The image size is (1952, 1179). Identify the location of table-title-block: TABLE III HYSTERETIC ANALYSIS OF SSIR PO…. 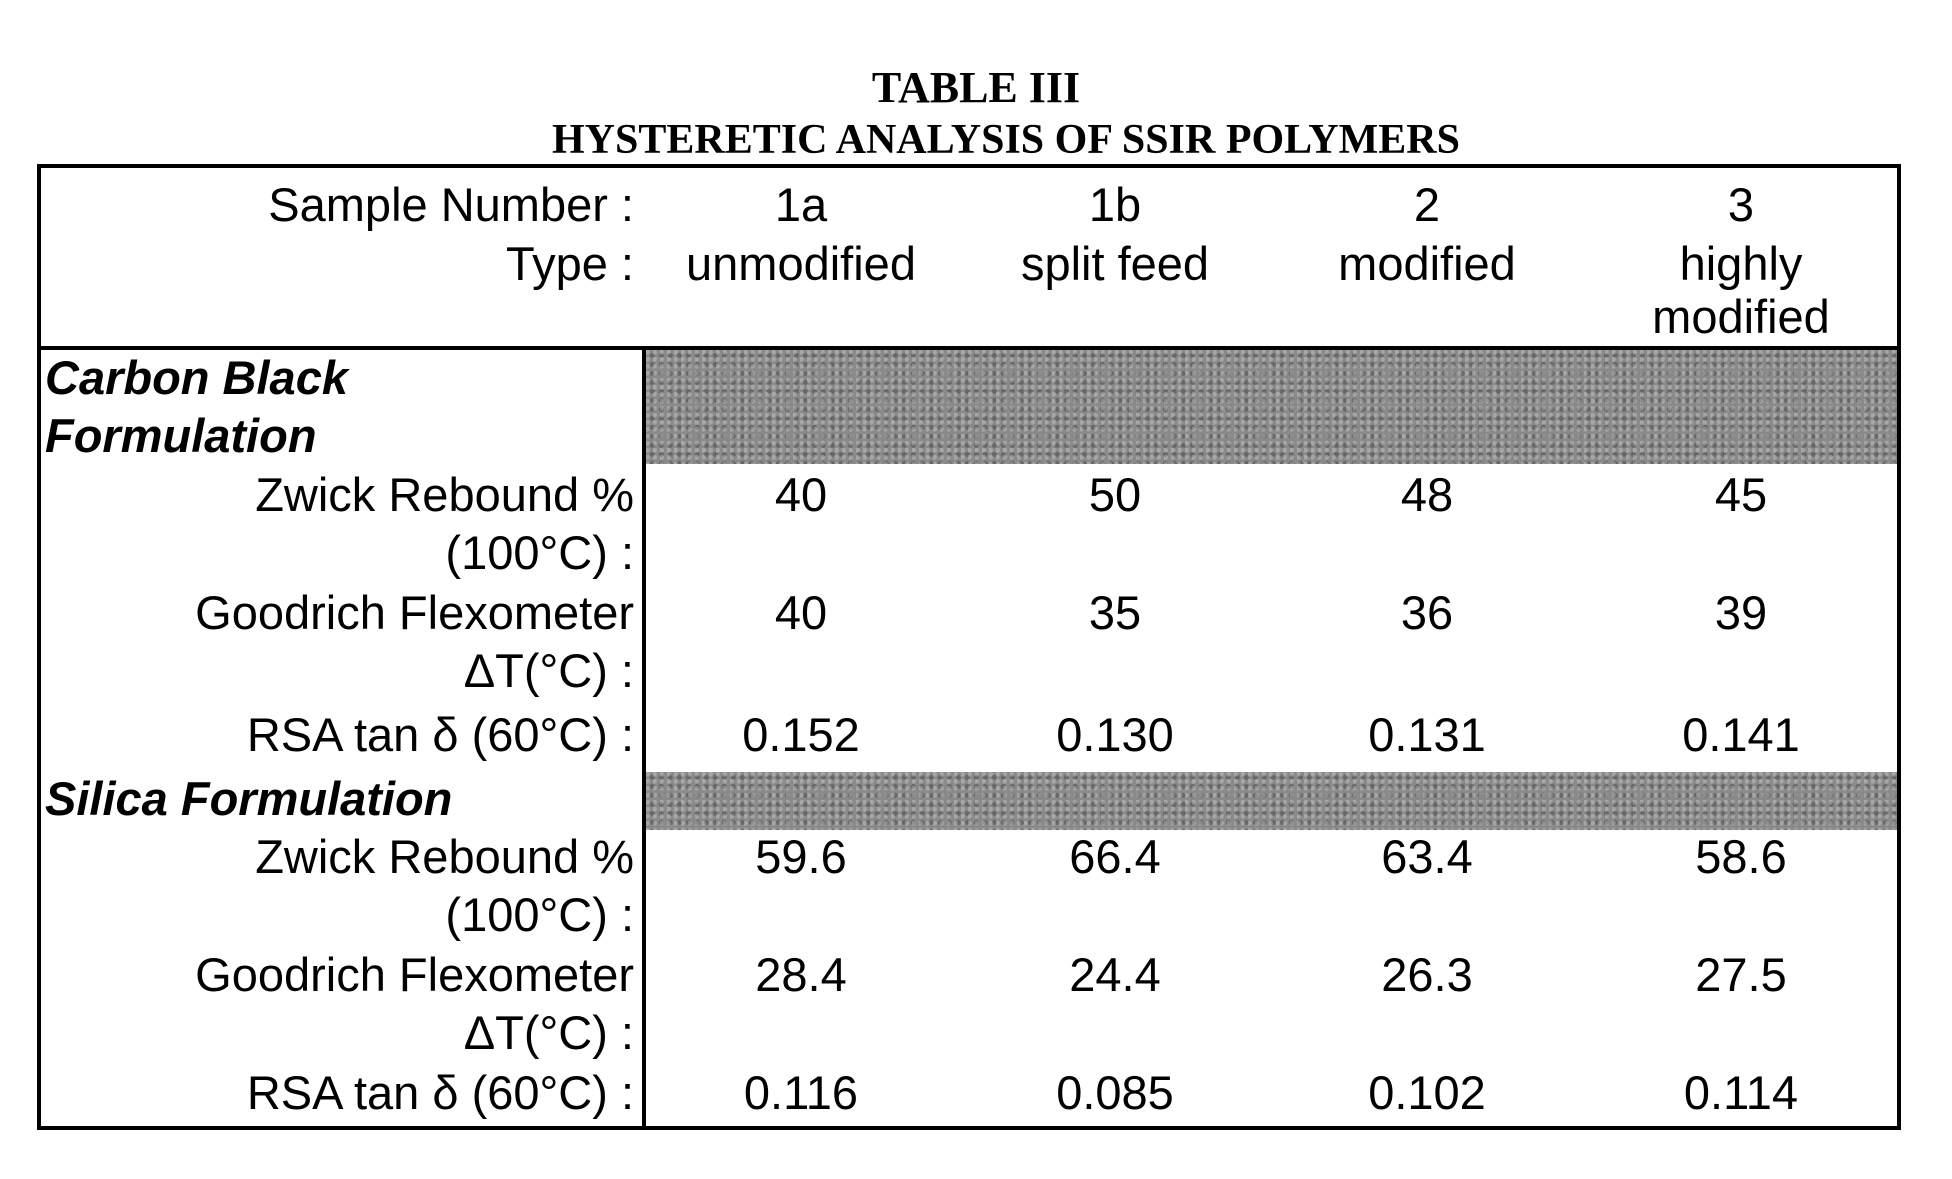
(976, 114).